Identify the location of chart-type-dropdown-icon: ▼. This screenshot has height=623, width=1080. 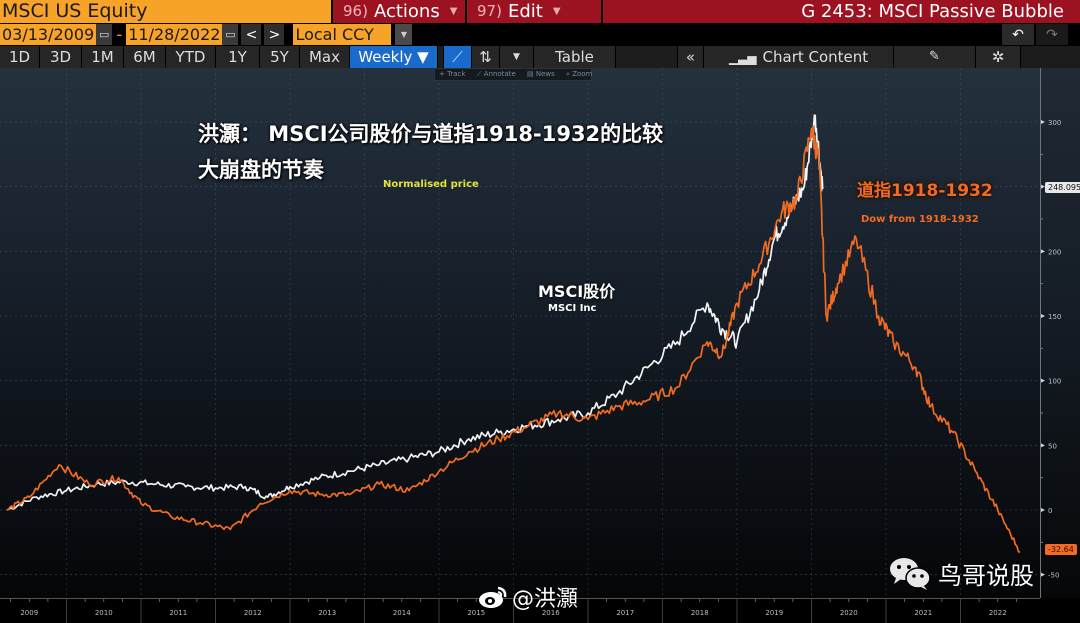
(517, 57).